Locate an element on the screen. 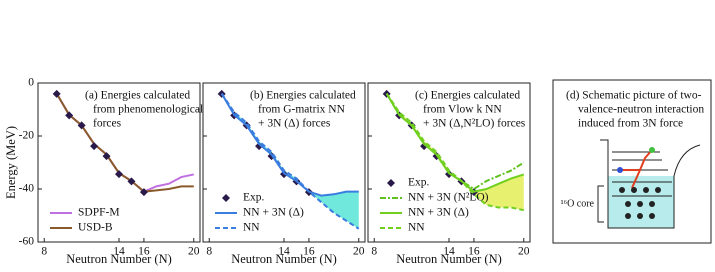 This screenshot has width=715, height=272. schematic-title: (d) Schematic picture of two- is located at coordinates (634, 96).